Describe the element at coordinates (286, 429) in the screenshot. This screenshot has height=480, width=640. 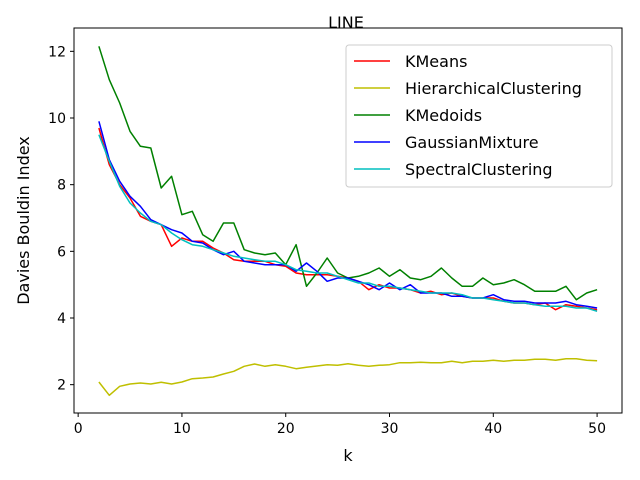
I see `x-tick-label: 20` at that location.